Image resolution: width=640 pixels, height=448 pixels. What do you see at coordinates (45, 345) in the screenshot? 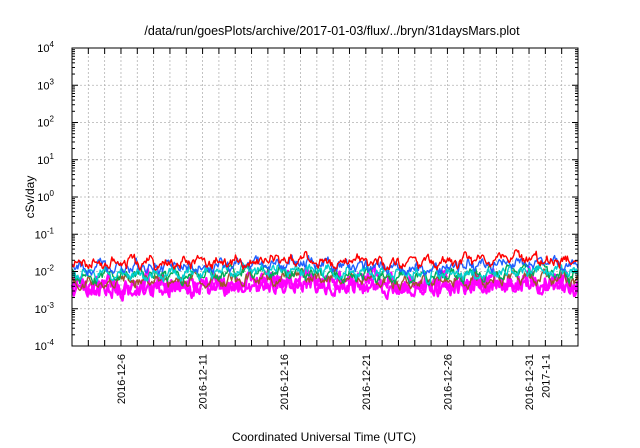
I see `y-tick-label: 10⁻⁴` at bounding box center [45, 345].